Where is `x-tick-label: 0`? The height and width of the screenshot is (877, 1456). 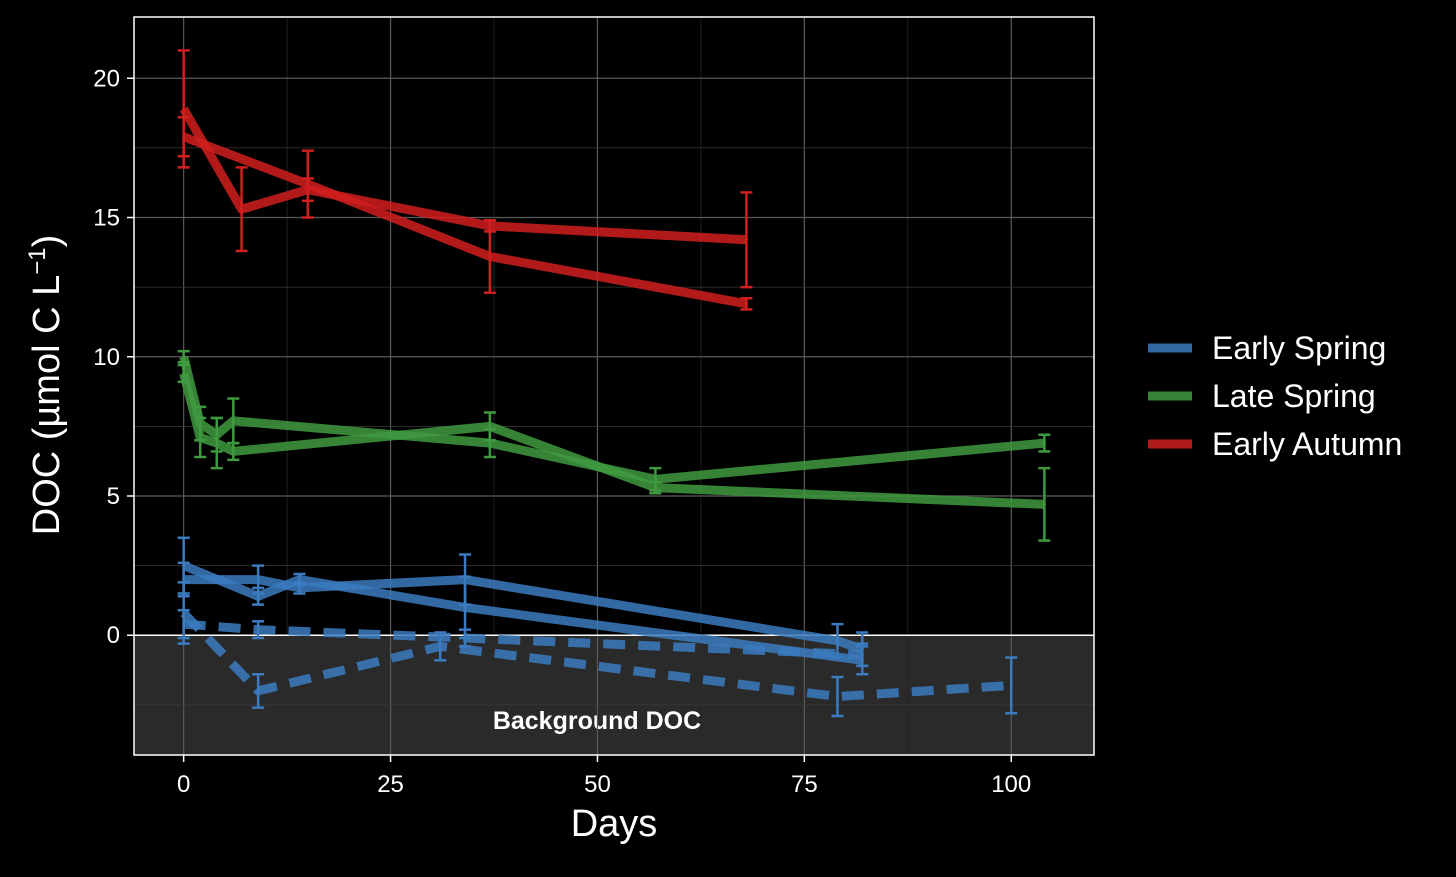 x-tick-label: 0 is located at coordinates (183, 784).